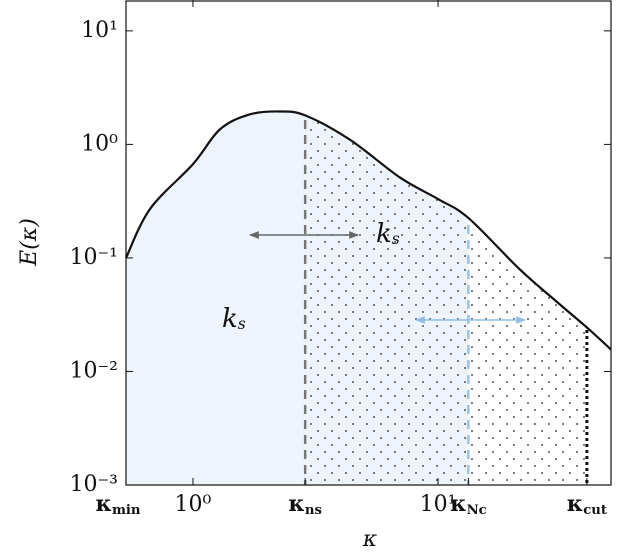 This screenshot has height=555, width=638. Describe the element at coordinates (438, 504) in the screenshot. I see `x-tick-label: 10¹` at that location.